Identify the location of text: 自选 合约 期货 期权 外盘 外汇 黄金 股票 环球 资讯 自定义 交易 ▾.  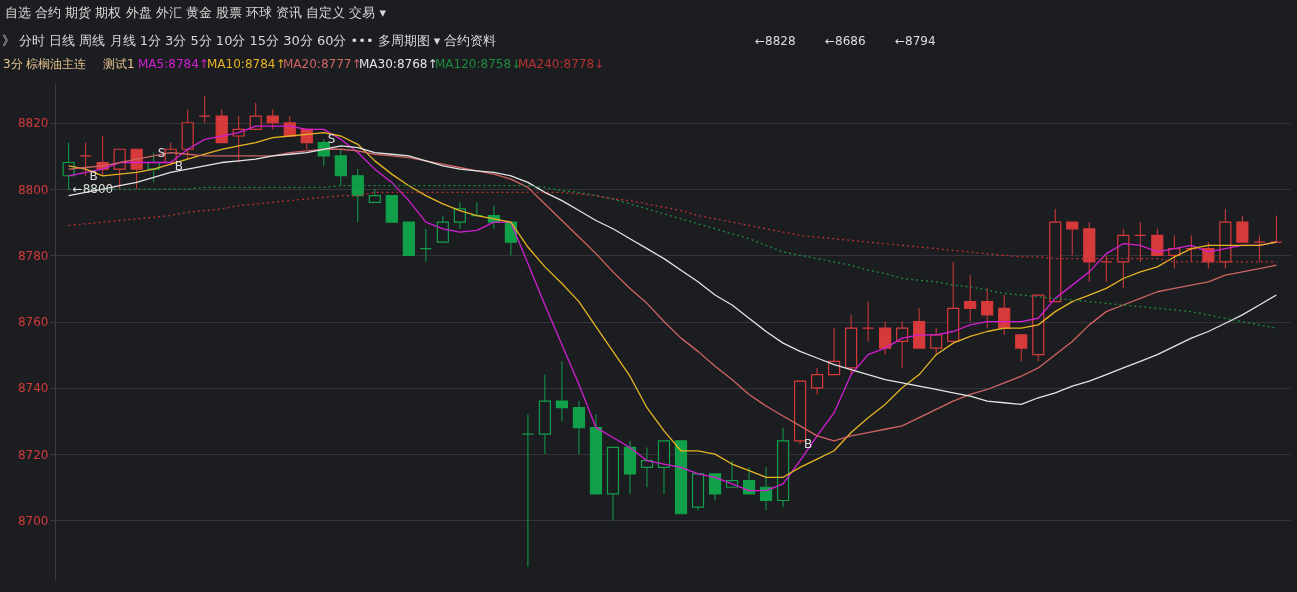
(196, 12).